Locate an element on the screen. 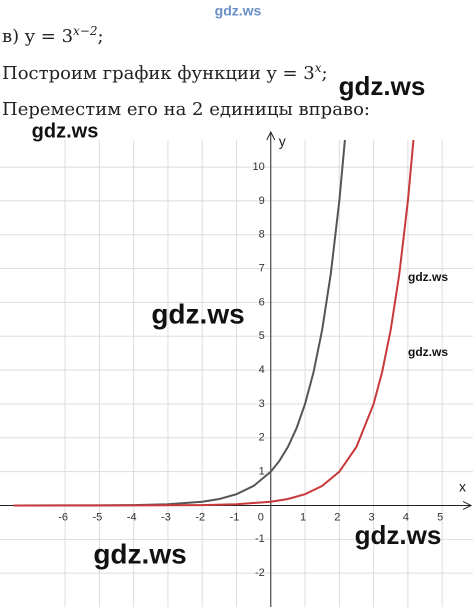 Image resolution: width=473 pixels, height=607 pixels. line-2: Построим график функции y = 3x; is located at coordinates (165, 72).